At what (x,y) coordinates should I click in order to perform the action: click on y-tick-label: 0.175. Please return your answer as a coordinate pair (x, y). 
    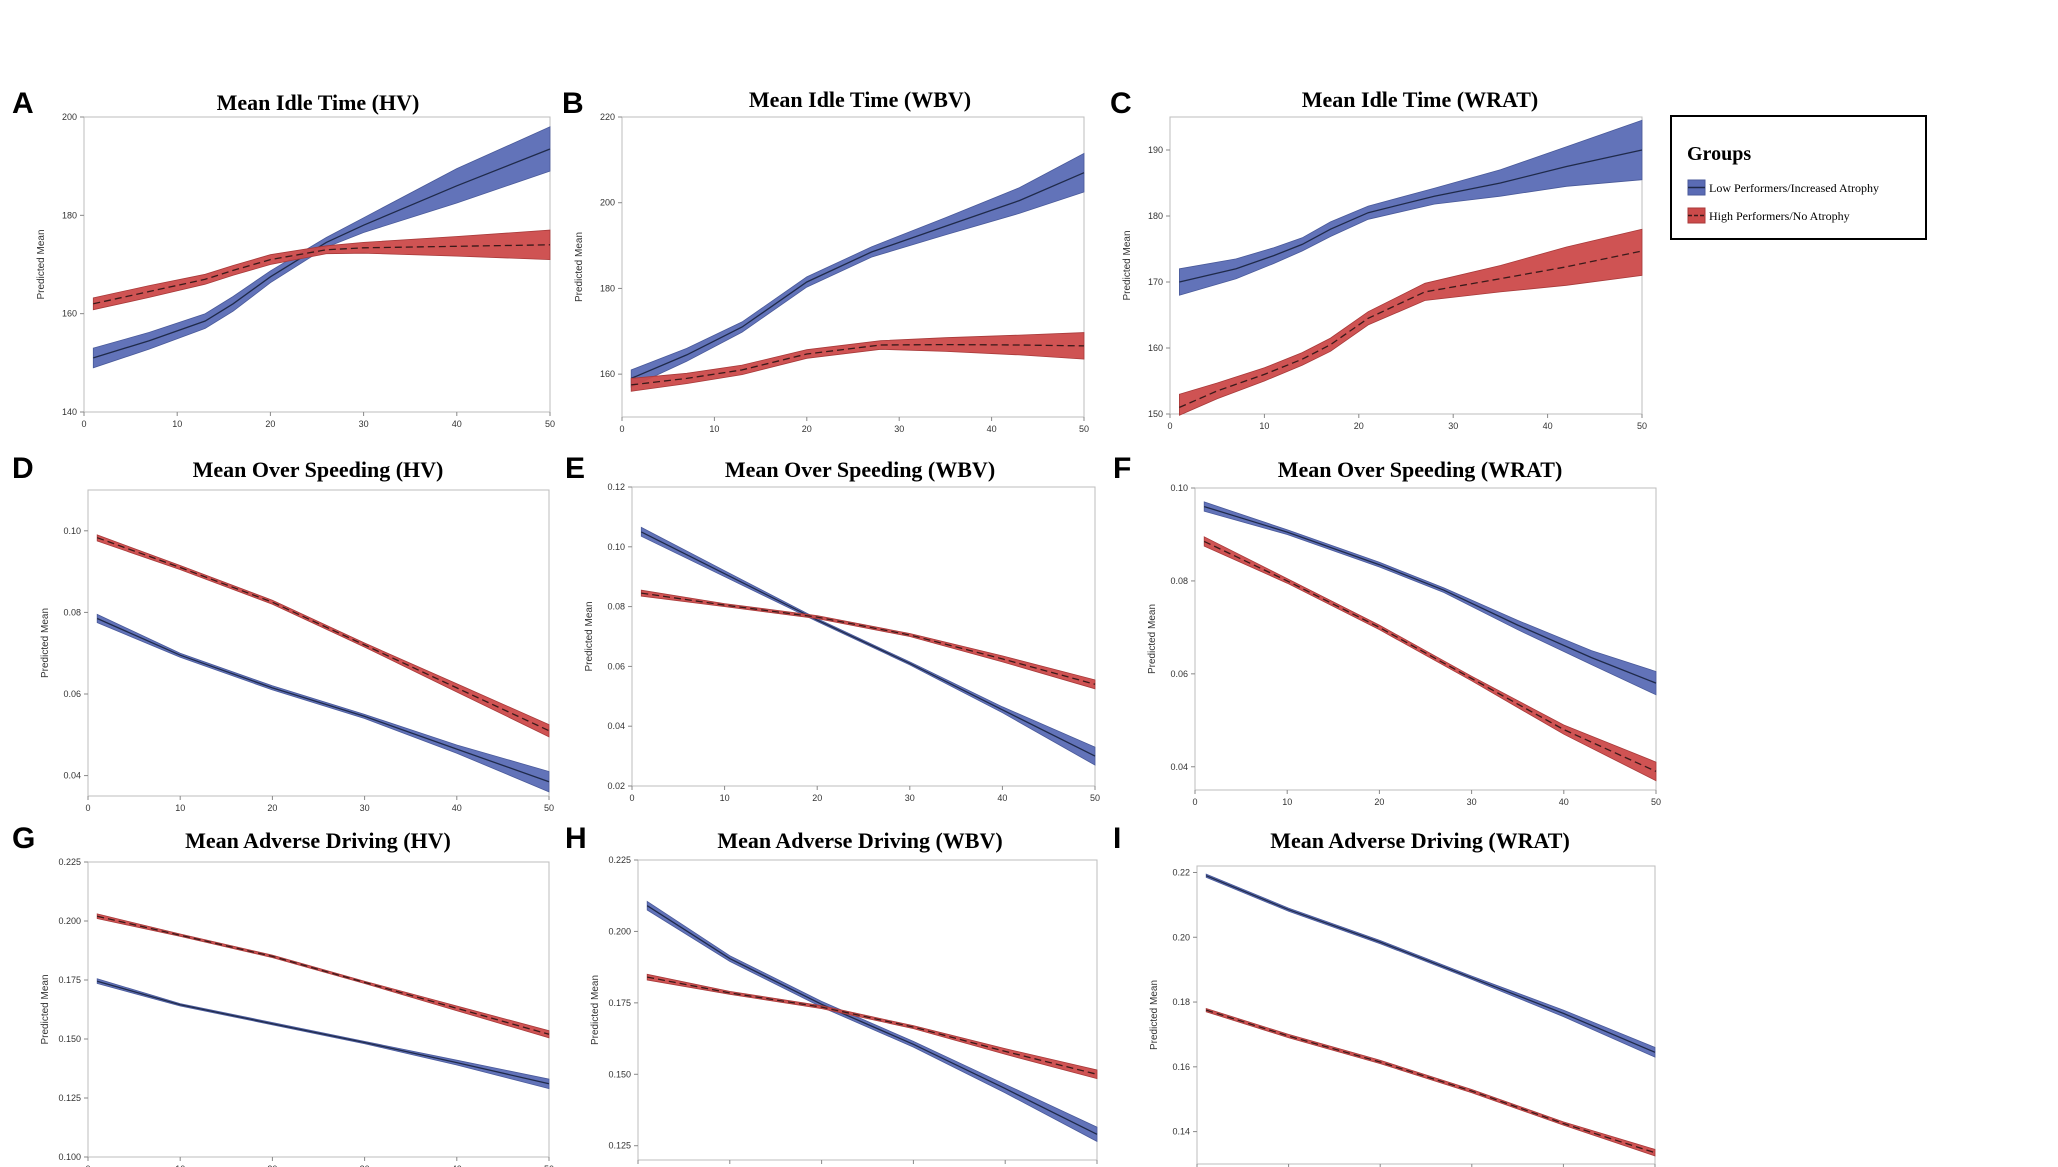
    Looking at the image, I should click on (619, 1003).